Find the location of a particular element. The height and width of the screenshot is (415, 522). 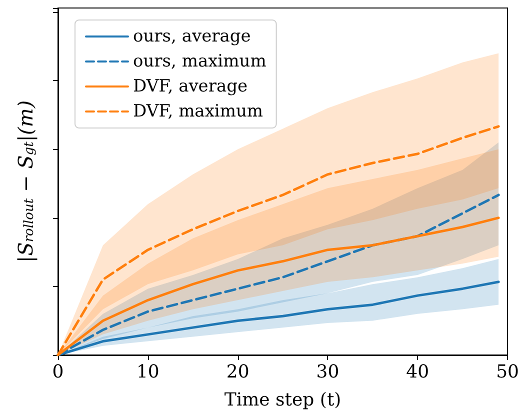

y-axis-title: |Srollout − Sgt|(m) is located at coordinates (26, 181).